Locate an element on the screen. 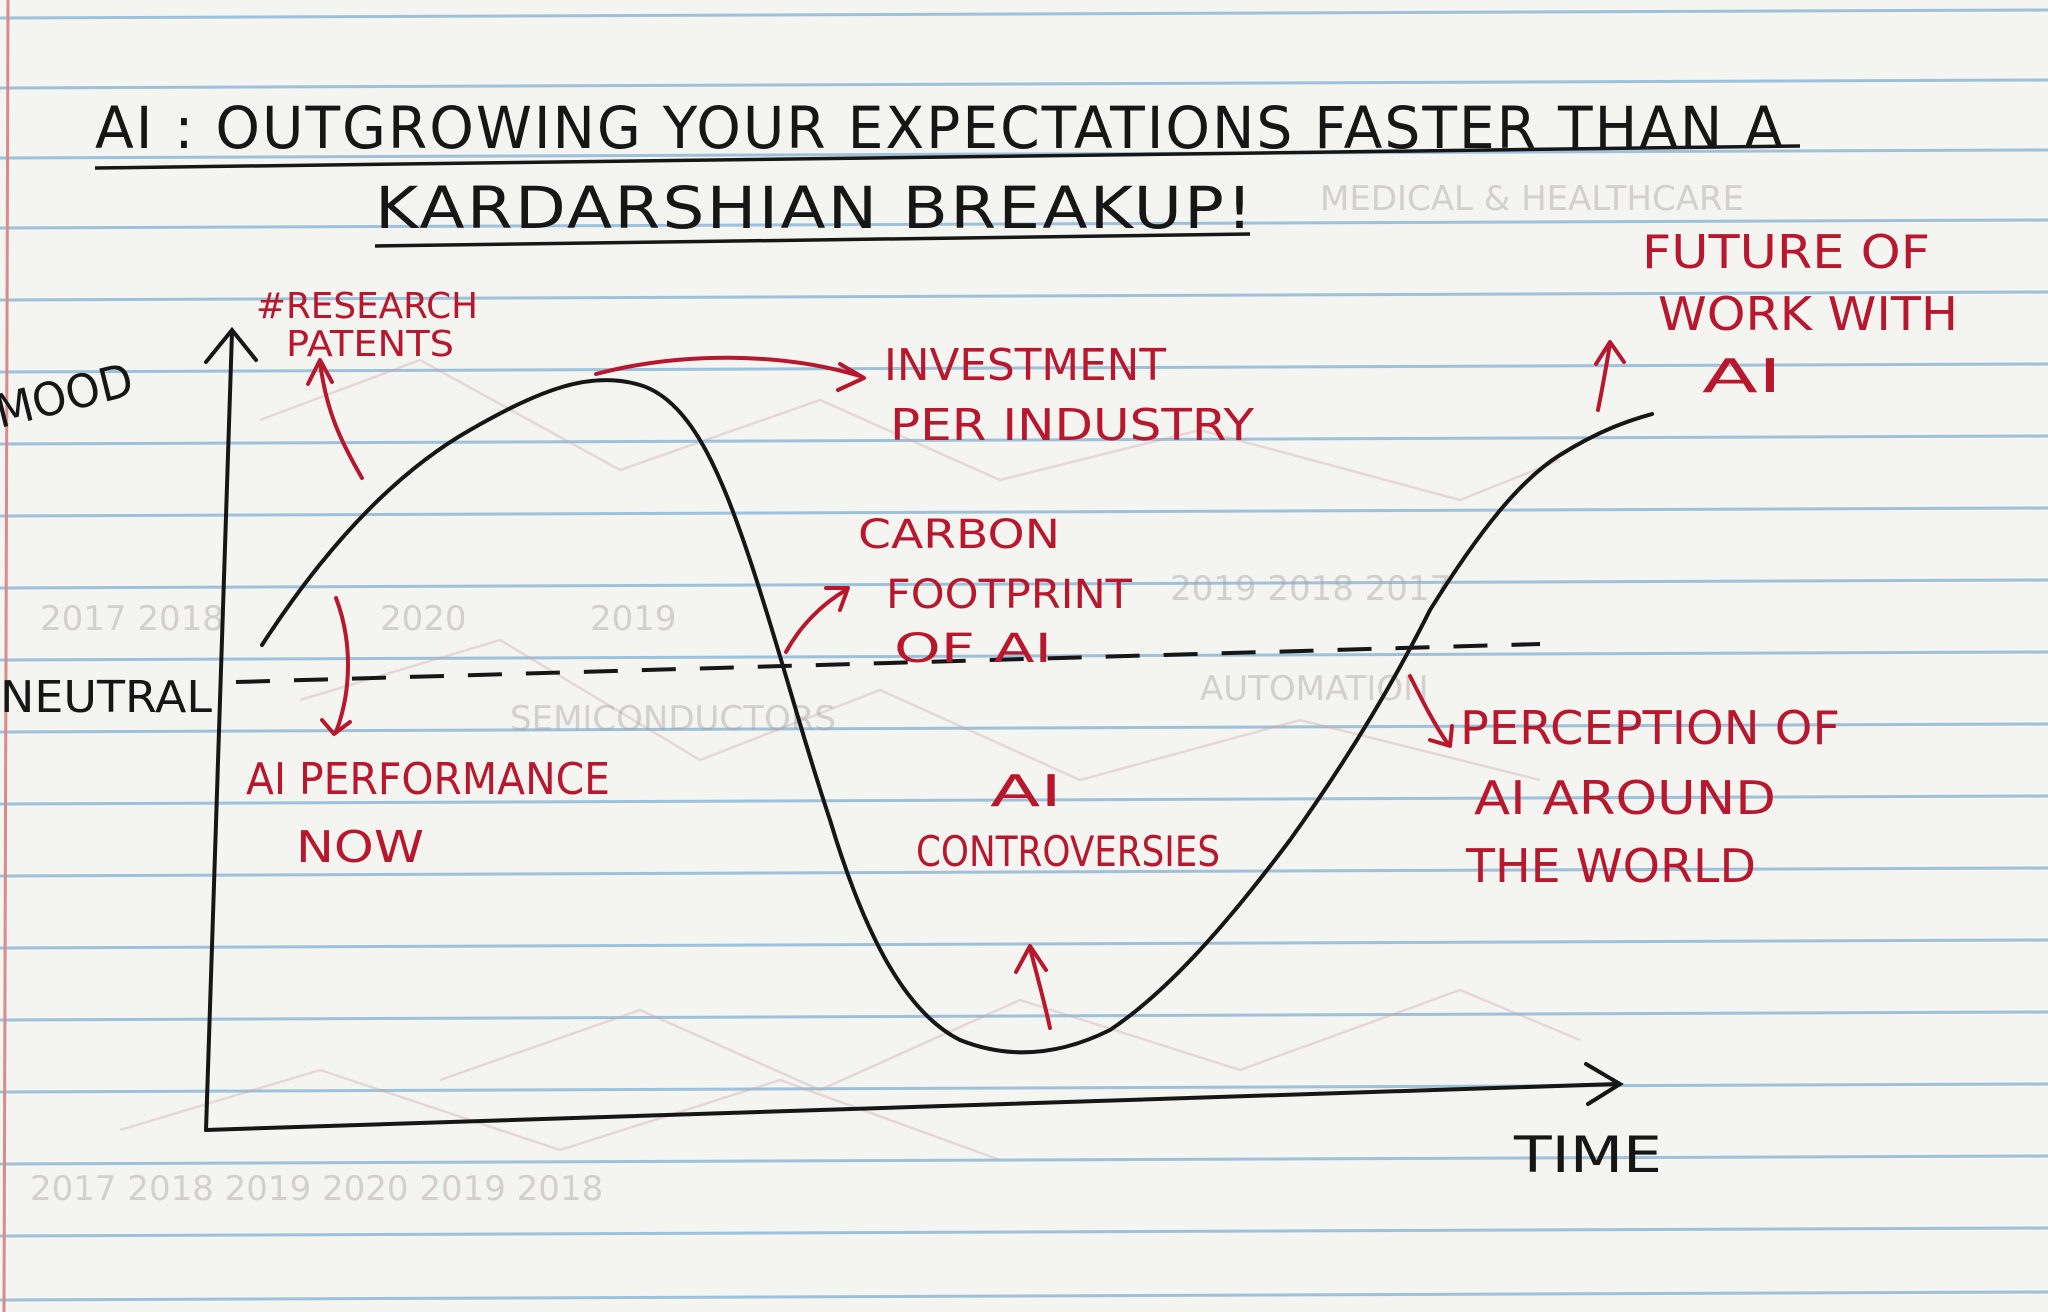  carbon-label-3: OF AI is located at coordinates (973, 649).